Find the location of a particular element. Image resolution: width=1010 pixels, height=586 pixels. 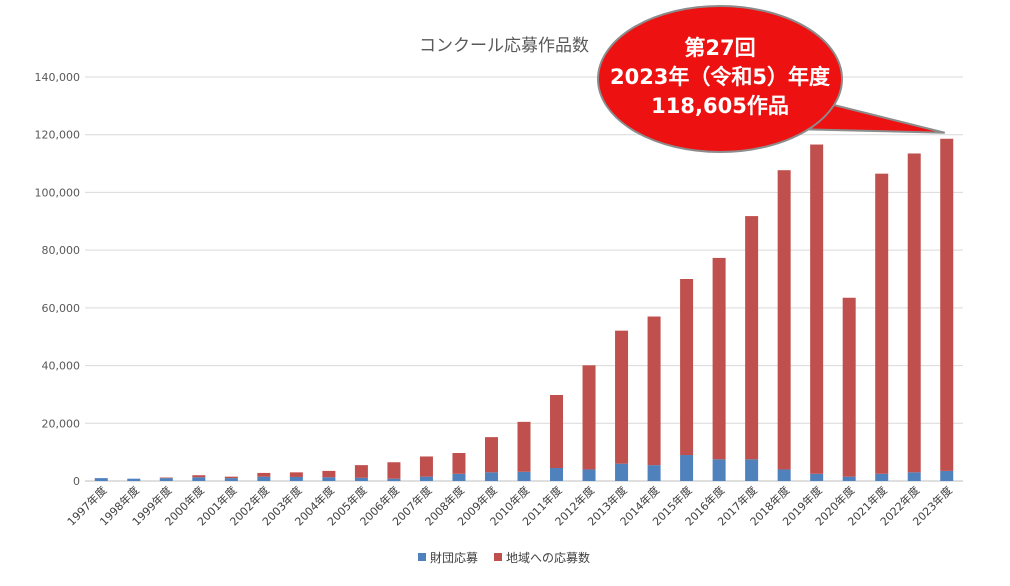

callout: 第27回 2023年（令和5）年度 118,605作品 is located at coordinates (771, 79).